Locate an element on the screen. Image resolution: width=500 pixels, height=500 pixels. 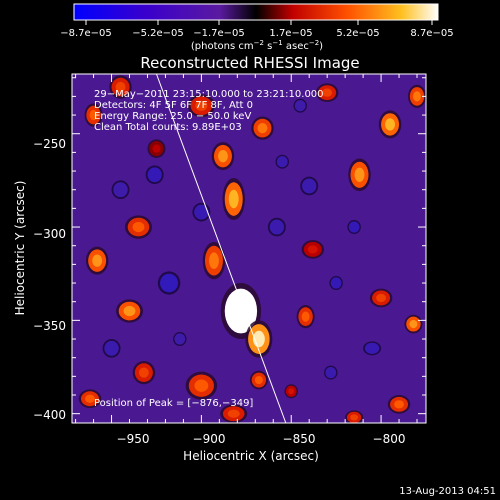
x-tick-label-3: −800 is located at coordinates (389, 439).